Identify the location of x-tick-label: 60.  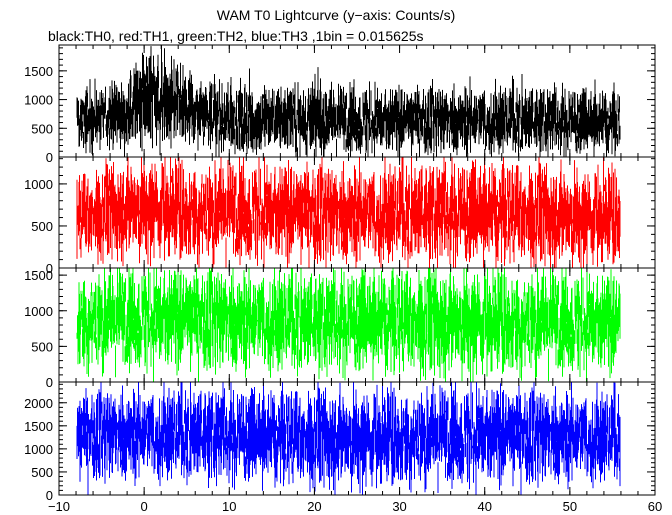
(655, 506).